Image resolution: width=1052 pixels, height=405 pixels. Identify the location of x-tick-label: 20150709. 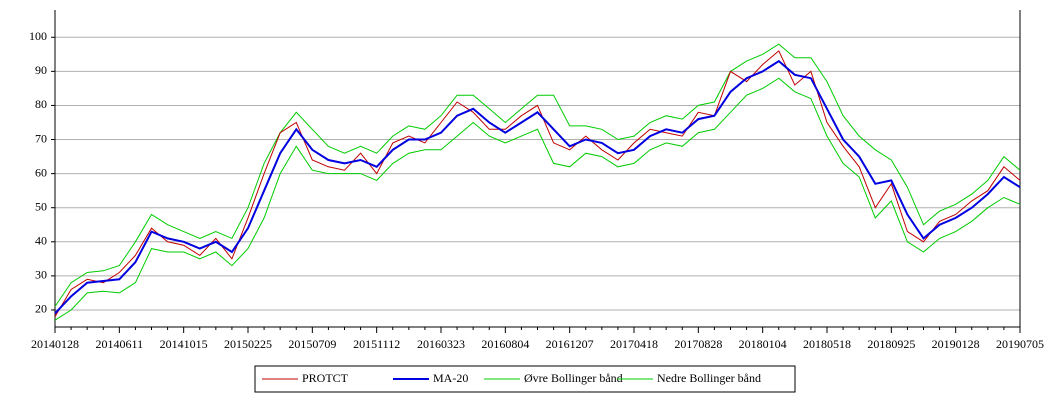
(312, 344).